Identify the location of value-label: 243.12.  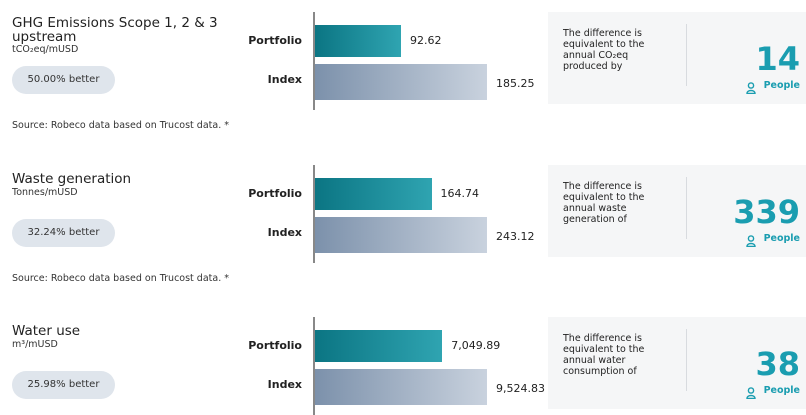
(515, 236).